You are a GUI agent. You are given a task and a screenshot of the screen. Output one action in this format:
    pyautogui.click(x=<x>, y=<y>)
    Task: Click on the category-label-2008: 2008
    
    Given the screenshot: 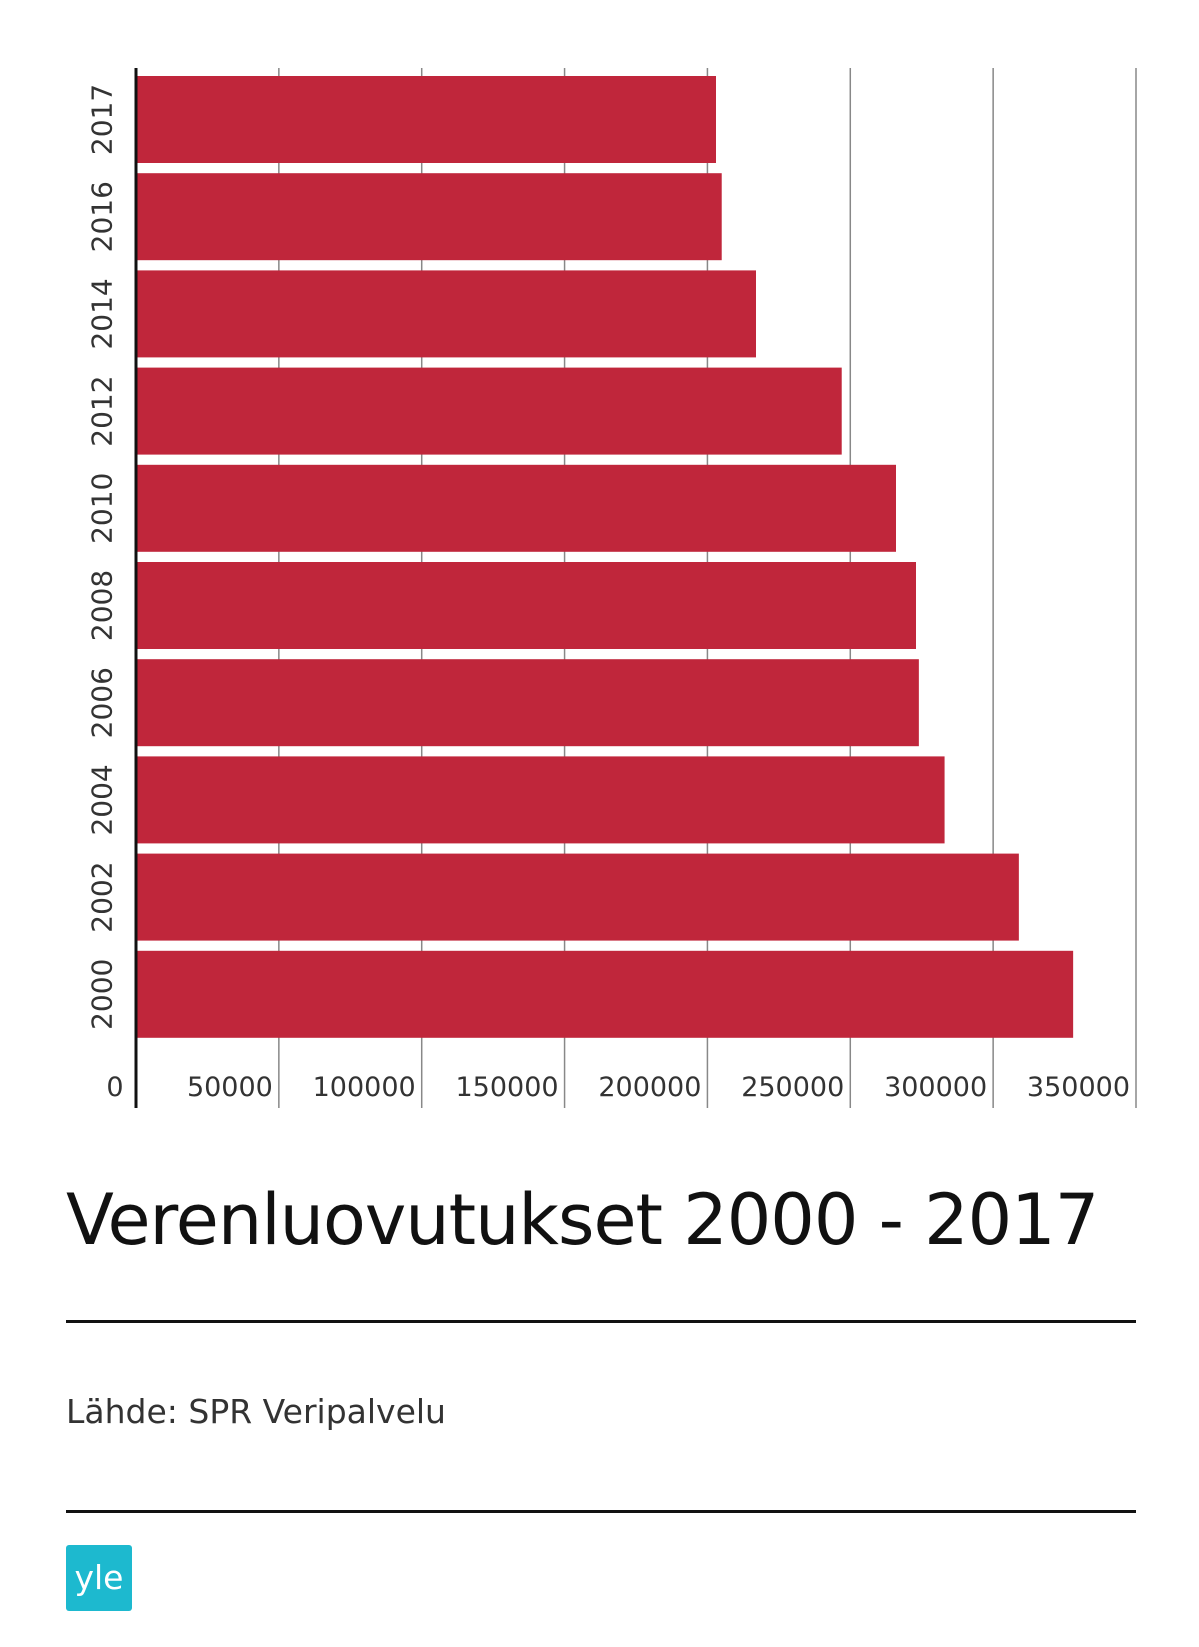 What is the action you would take?
    pyautogui.click(x=102, y=605)
    